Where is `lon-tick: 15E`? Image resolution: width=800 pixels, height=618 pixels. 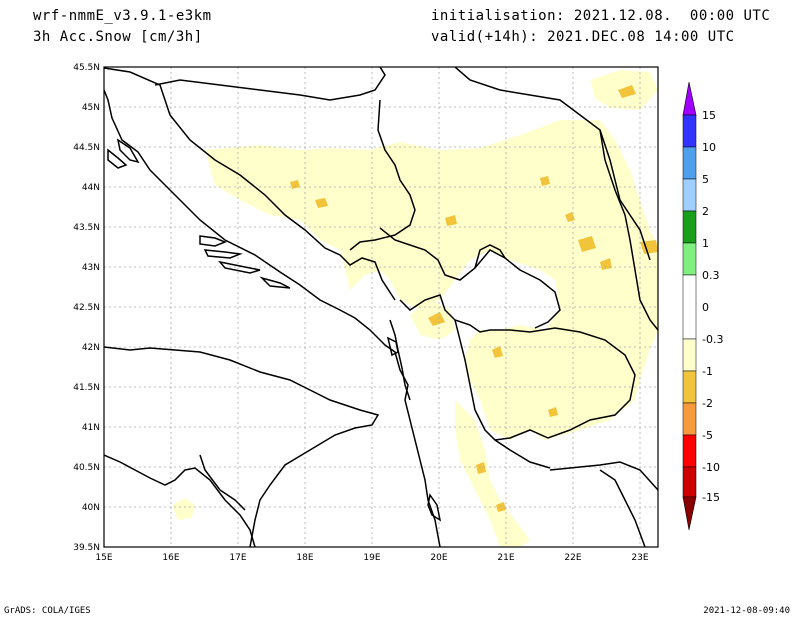
lon-tick: 15E is located at coordinates (103, 558).